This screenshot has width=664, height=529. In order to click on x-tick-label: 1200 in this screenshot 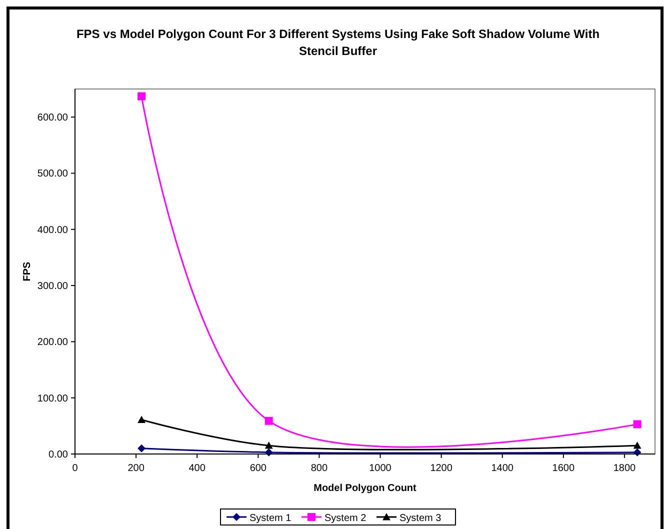, I will do `click(441, 468)`.